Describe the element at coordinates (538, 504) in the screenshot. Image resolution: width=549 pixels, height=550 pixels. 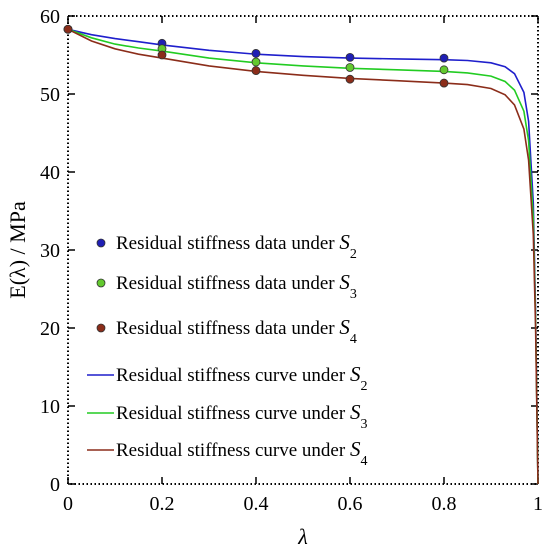
I see `x-tick-label: 1` at that location.